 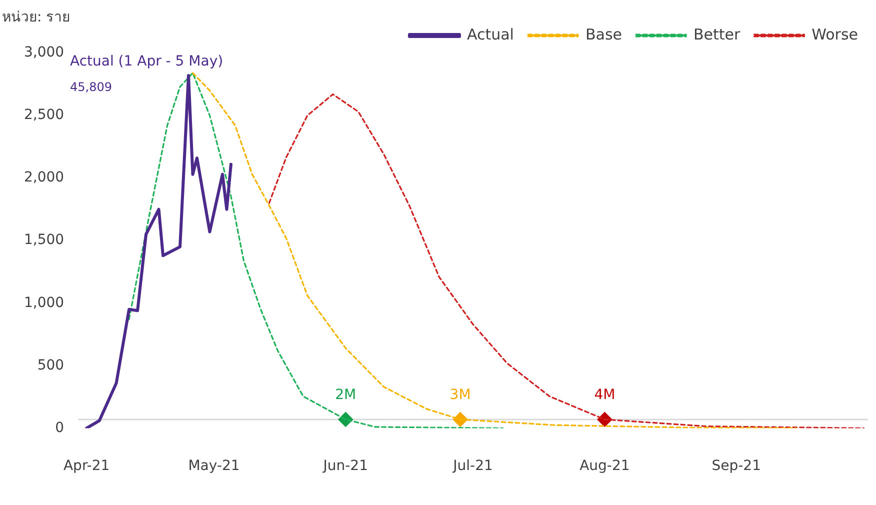 I want to click on legend-label: Better, so click(x=717, y=34).